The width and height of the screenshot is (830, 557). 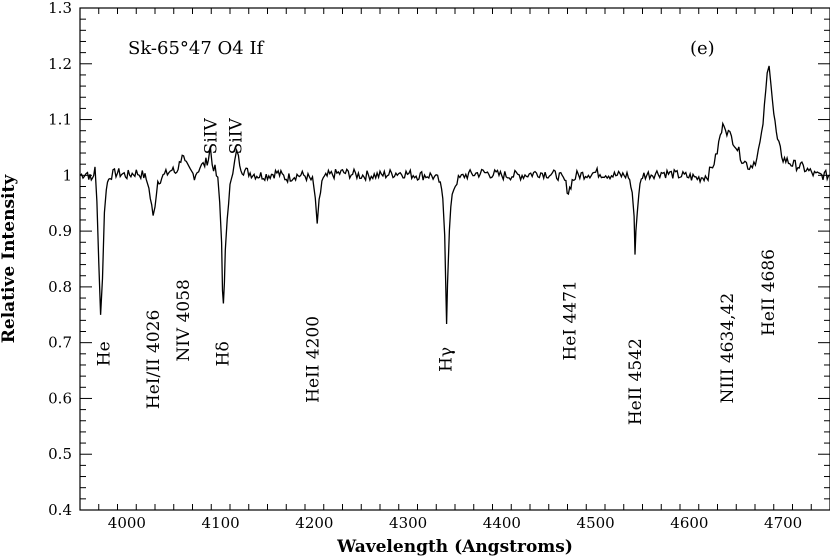 What do you see at coordinates (196, 48) in the screenshot?
I see `chart-title: Sk-65°47 O4 If` at bounding box center [196, 48].